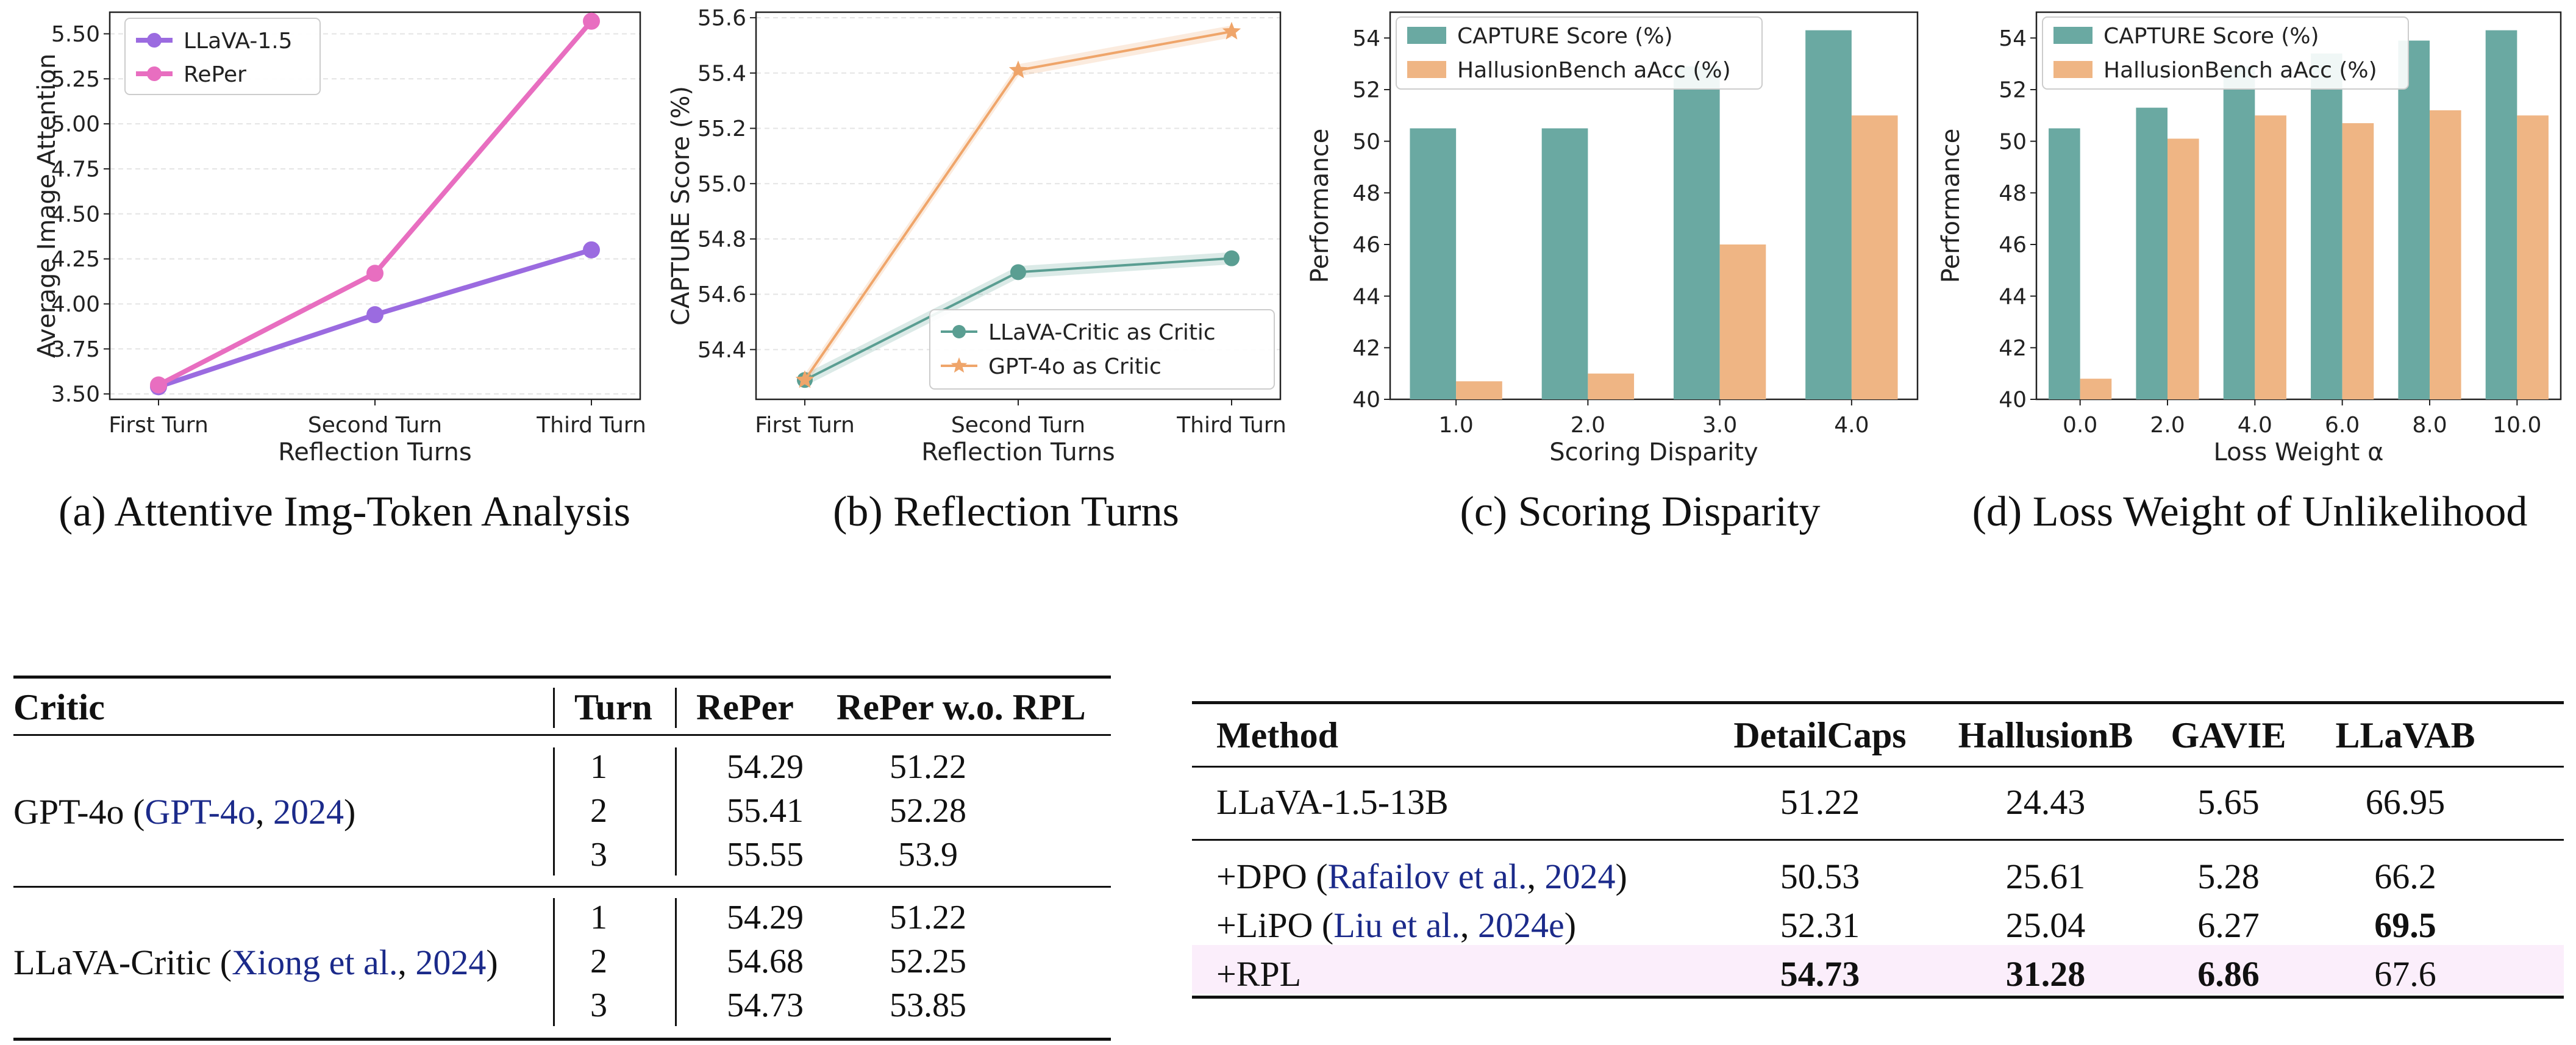  I want to click on y-tick-label: 3.75, so click(75, 349).